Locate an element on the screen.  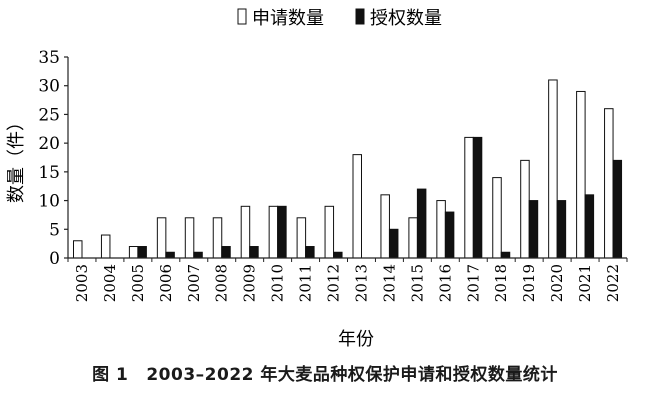
y-tick-label: 30 is located at coordinates (49, 87).